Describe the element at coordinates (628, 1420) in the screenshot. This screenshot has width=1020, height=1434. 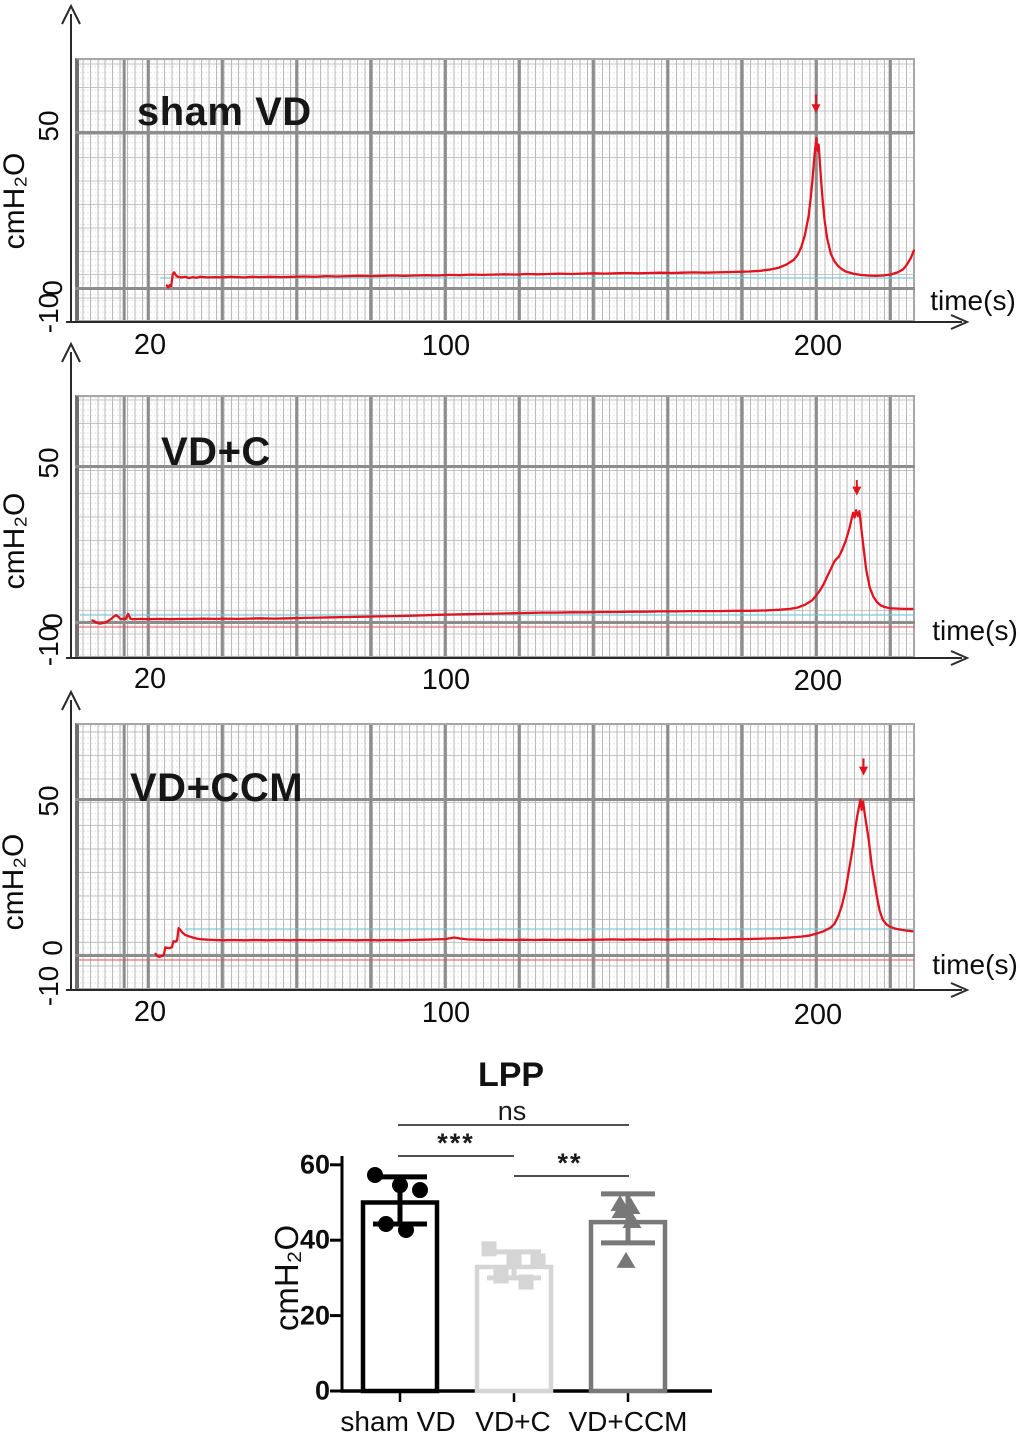
I see `bar-category-vd-ccm: VD+CCM` at that location.